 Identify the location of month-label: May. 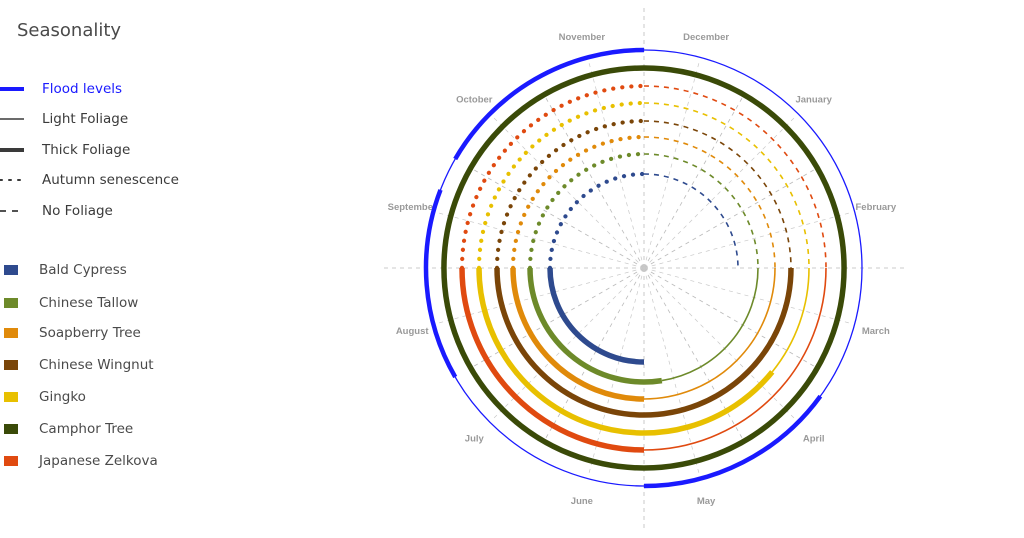
(706, 501).